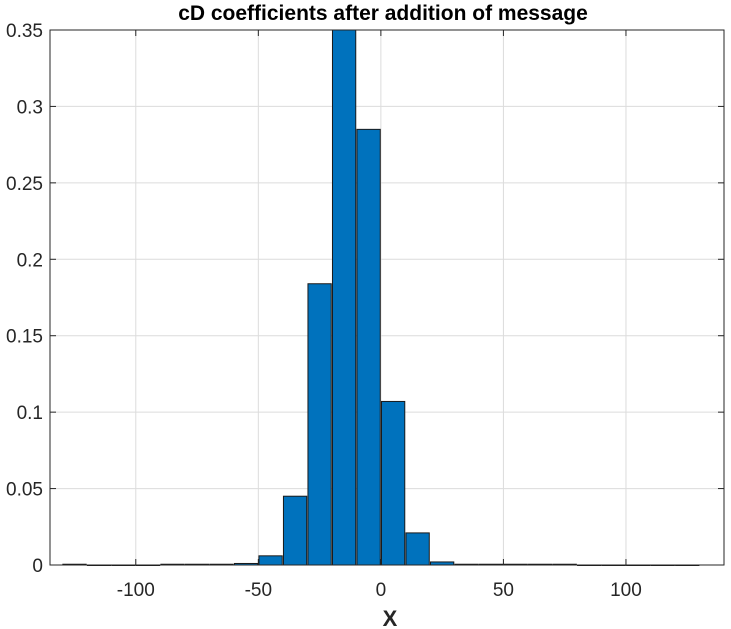  What do you see at coordinates (258, 590) in the screenshot?
I see `x-tick-label: -50` at bounding box center [258, 590].